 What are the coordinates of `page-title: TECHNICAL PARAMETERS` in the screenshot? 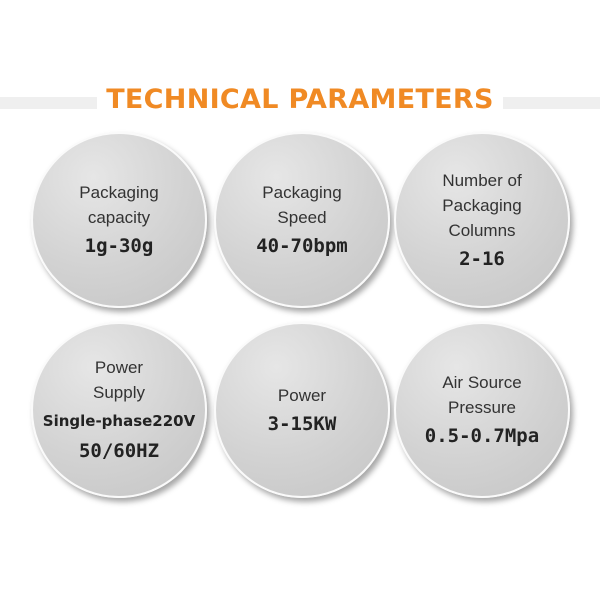 It's located at (300, 99).